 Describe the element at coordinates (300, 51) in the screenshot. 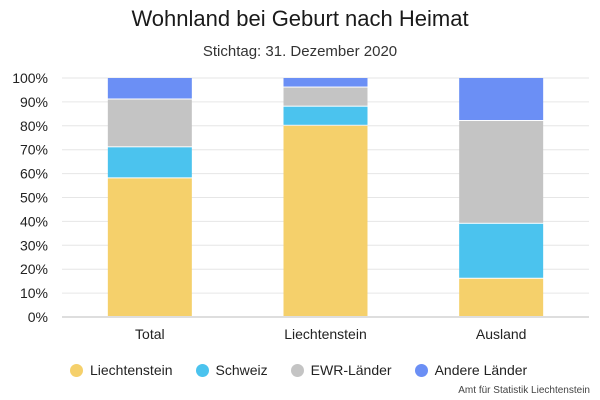

I see `chart-subtitle: Stichtag: 31. Dezember 2020` at that location.